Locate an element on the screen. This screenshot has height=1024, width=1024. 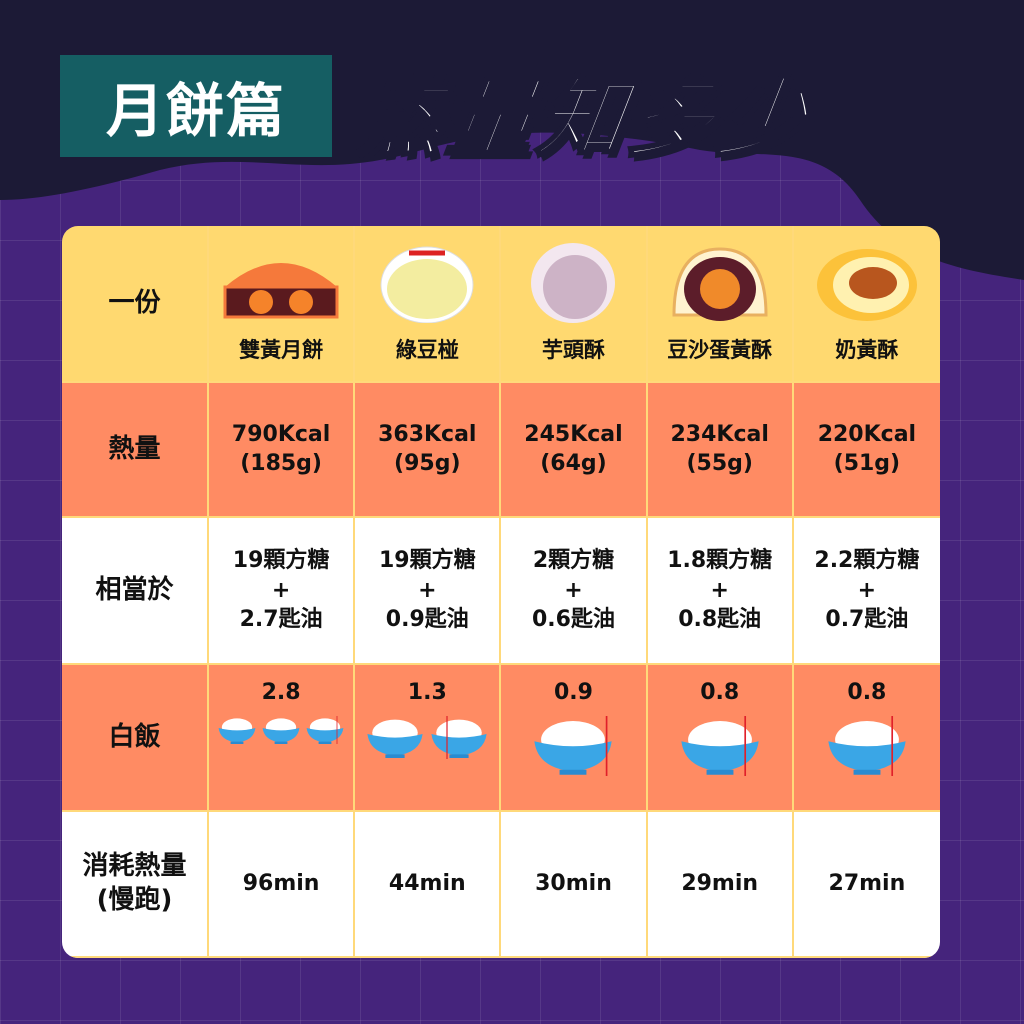
calories-cell: 245Kcal (64g) is located at coordinates (574, 450).